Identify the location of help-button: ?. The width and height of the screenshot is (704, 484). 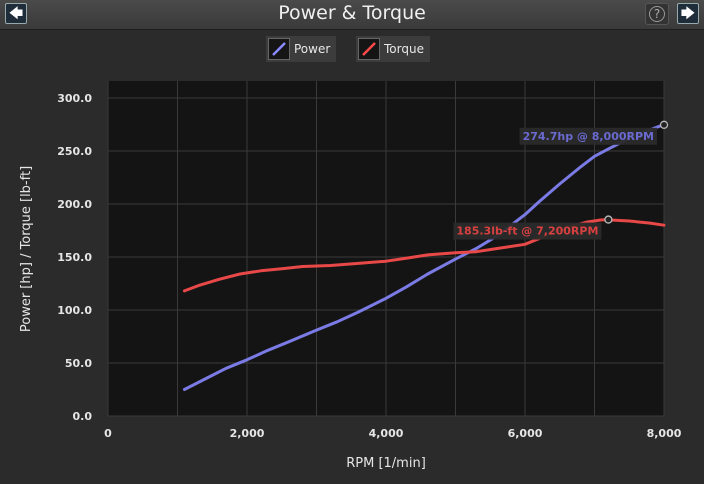
(657, 14).